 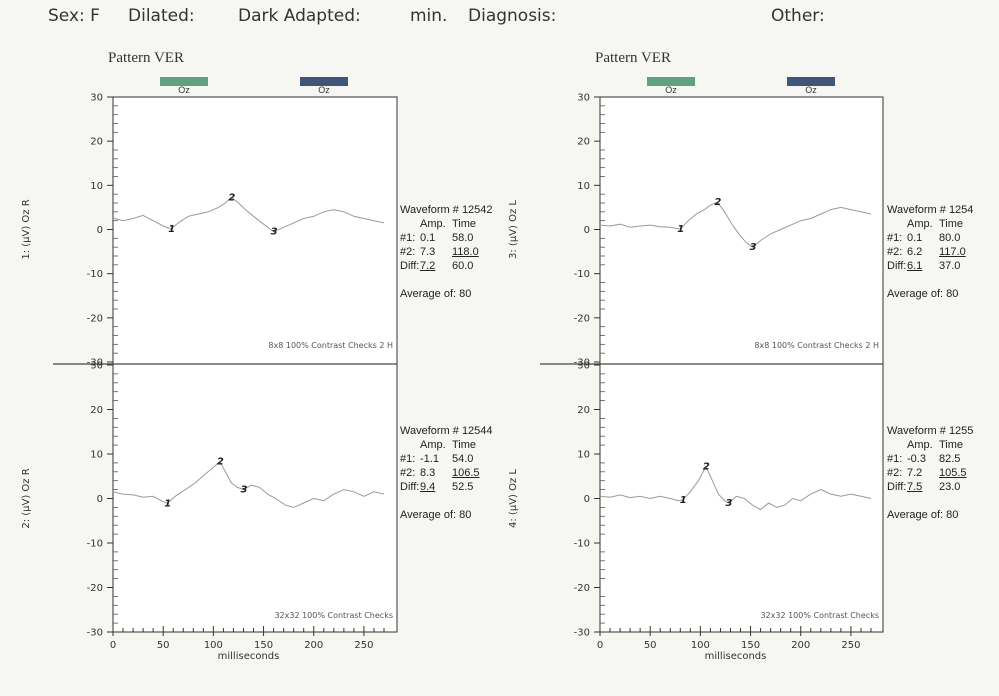 I want to click on trace-caption-3: 8x8 100% Contrast Checks 2 H, so click(x=816, y=345).